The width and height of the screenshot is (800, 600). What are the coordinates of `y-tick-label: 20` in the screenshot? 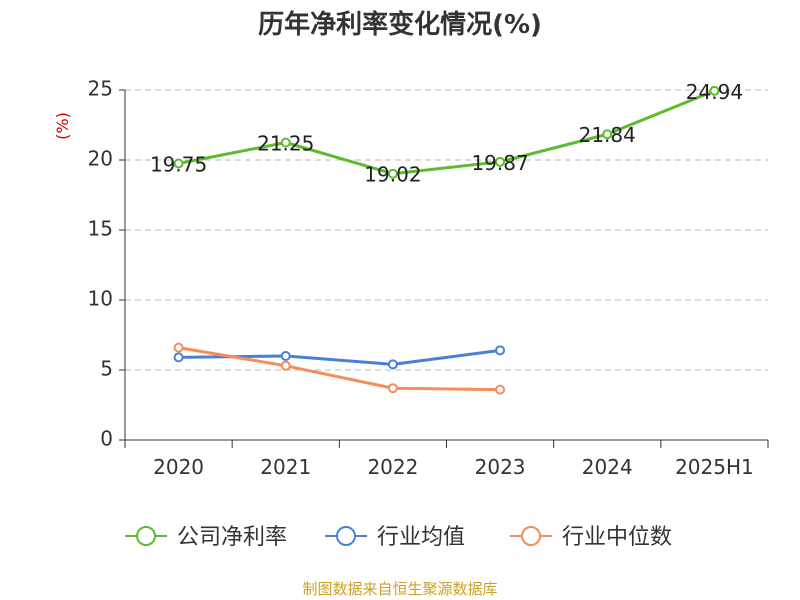 It's located at (100, 159).